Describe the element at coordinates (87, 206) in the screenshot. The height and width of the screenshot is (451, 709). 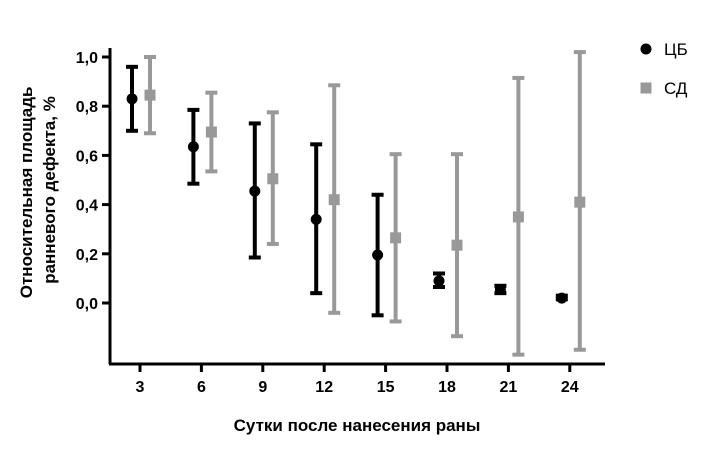
I see `y-tick-label: 0,4` at that location.